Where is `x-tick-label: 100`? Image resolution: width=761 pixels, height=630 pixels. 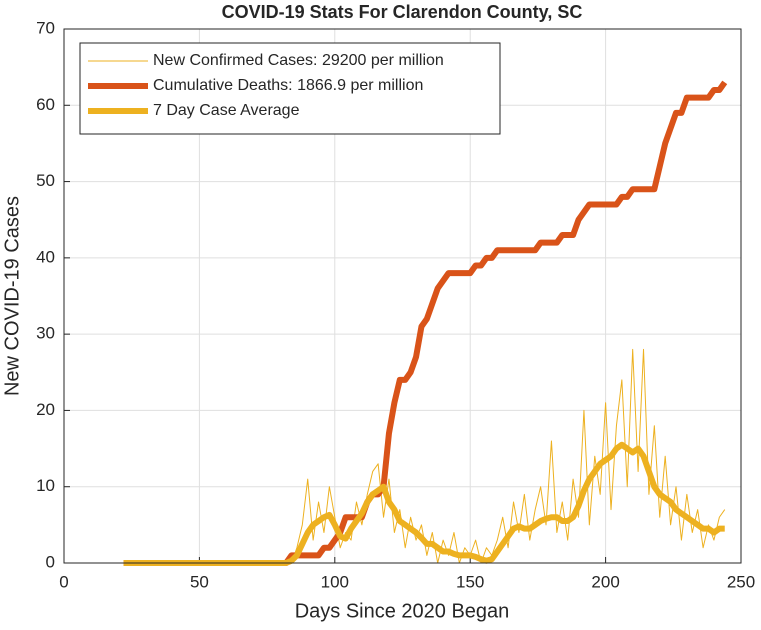
x-tick-label: 100 is located at coordinates (335, 581).